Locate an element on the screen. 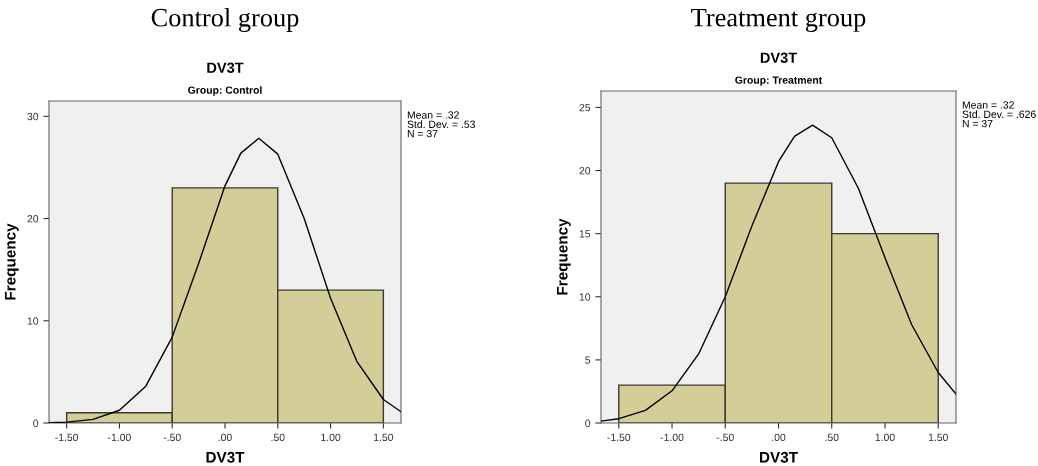  y-tick-label: 15 is located at coordinates (585, 234).